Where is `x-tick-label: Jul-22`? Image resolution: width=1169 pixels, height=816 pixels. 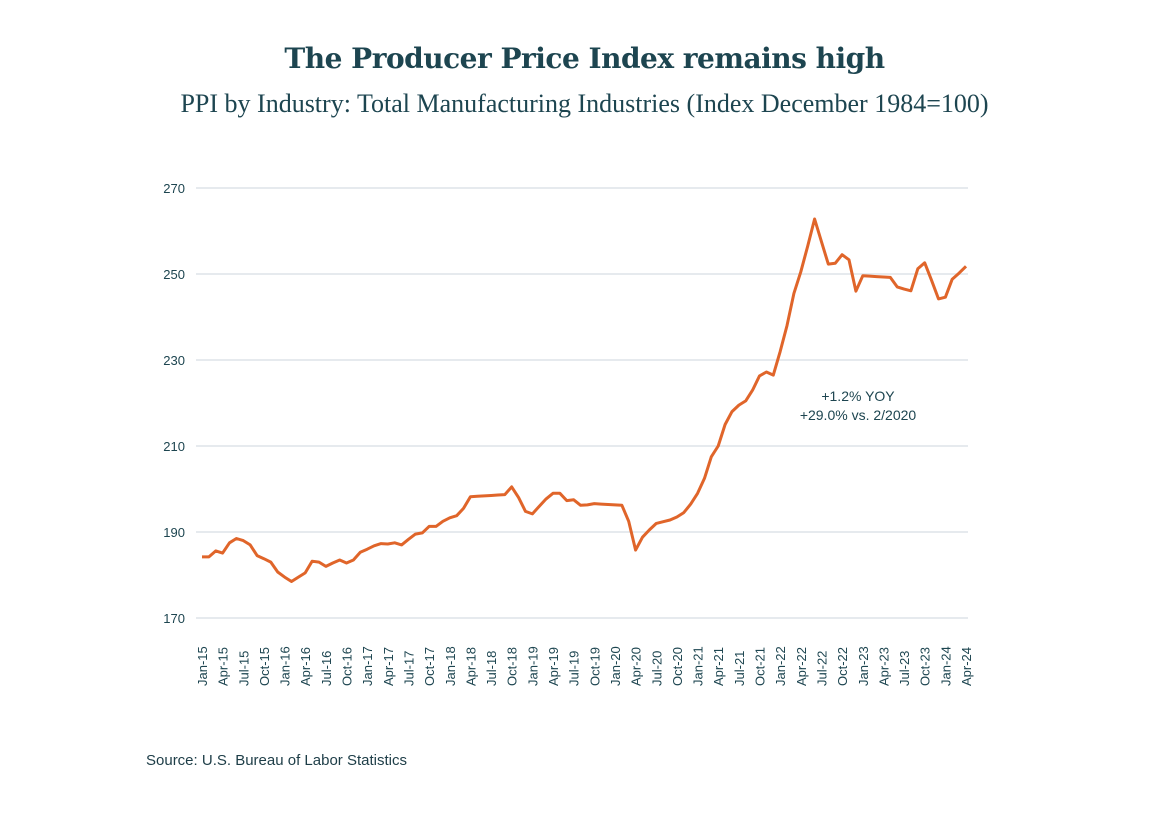
x-tick-label: Jul-22 is located at coordinates (821, 668).